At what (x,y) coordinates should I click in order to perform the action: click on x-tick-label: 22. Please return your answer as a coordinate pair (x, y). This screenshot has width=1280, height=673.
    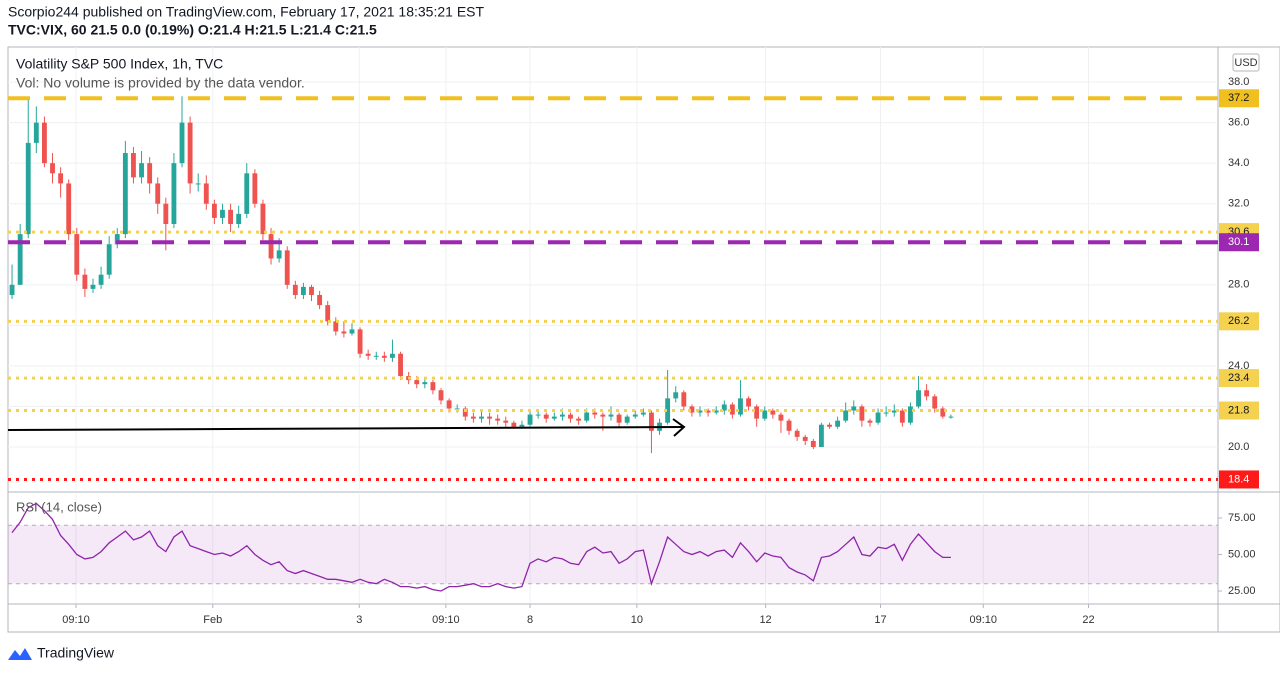
    Looking at the image, I should click on (1088, 620).